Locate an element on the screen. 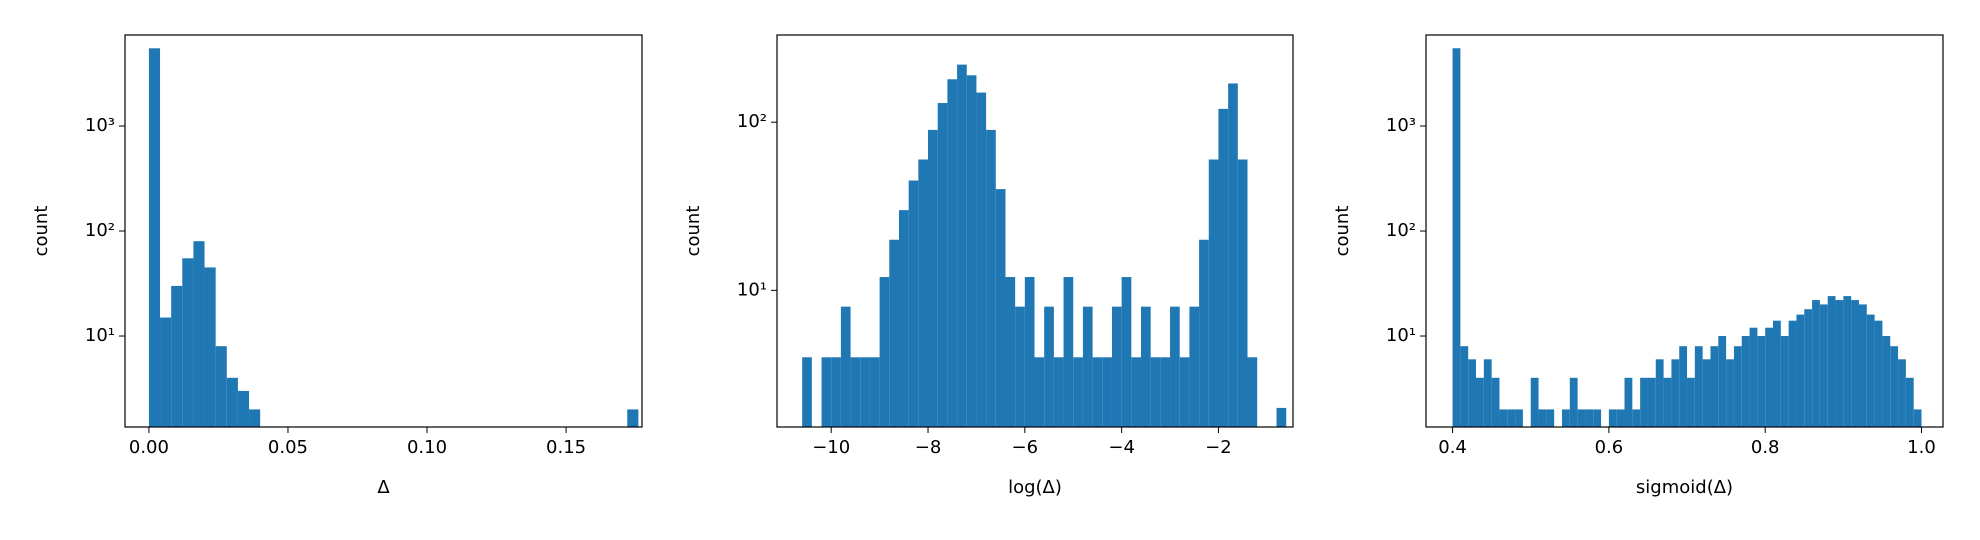 This screenshot has height=540, width=1980. x-tick-label: 0.4 is located at coordinates (1452, 447).